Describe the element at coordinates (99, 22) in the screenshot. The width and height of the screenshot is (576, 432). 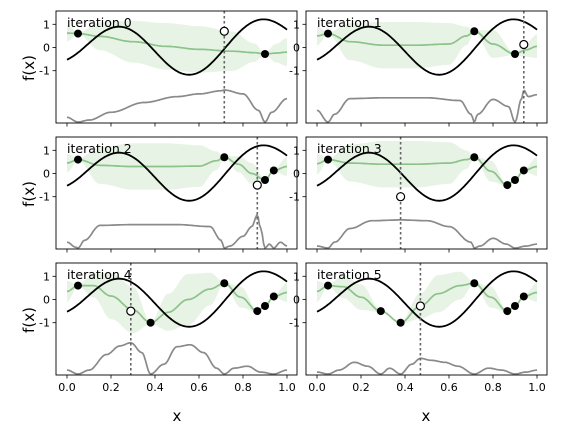
I see `panel-title: iteration 0` at that location.